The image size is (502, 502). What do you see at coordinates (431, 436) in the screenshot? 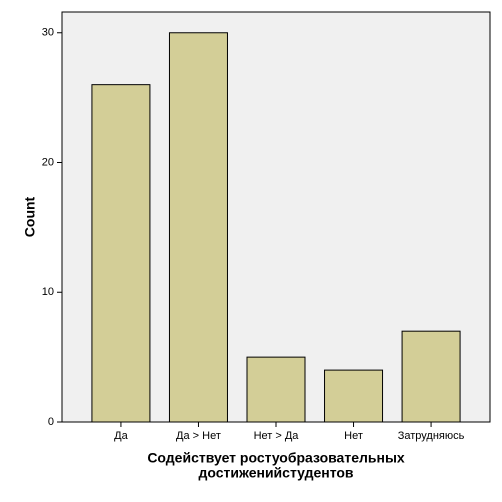
I see `x-tick-label: Затрудняюсь` at bounding box center [431, 436].